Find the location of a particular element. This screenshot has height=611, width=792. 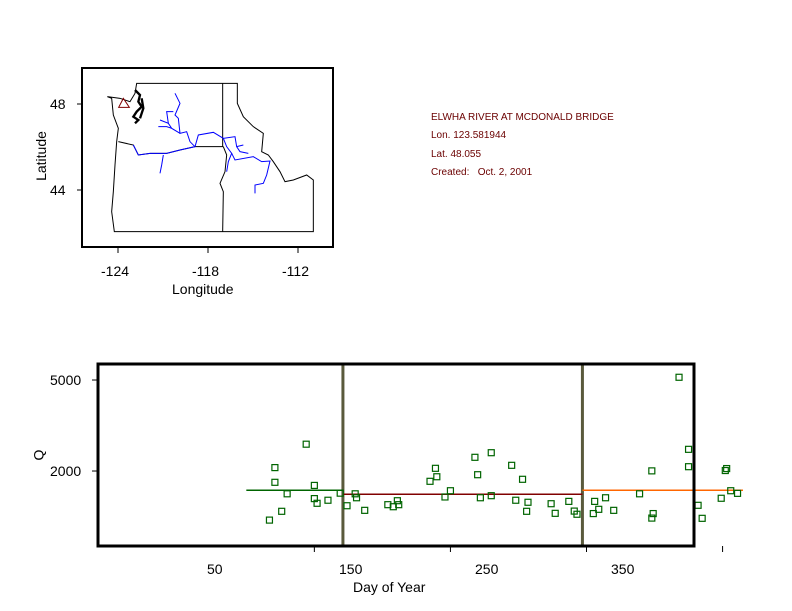

xtick-label: 150 is located at coordinates (351, 569).